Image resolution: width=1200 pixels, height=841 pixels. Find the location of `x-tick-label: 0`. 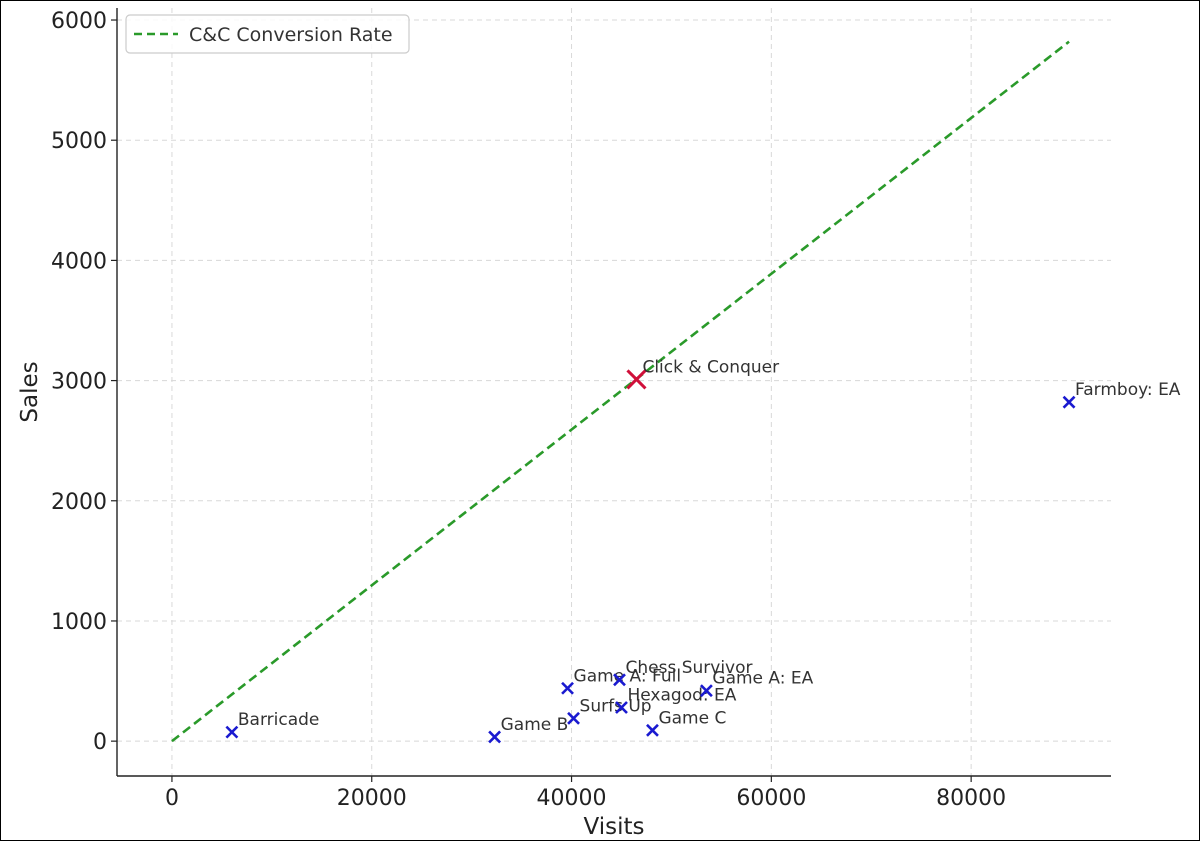

x-tick-label: 0 is located at coordinates (172, 798).